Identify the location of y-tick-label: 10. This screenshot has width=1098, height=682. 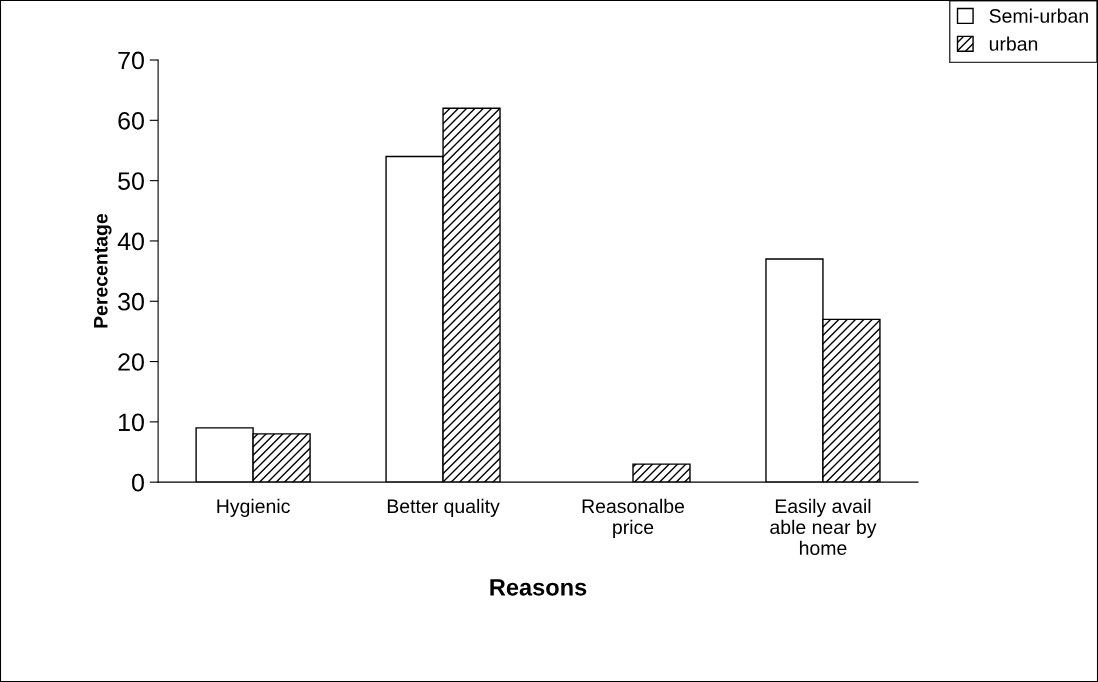
(131, 422).